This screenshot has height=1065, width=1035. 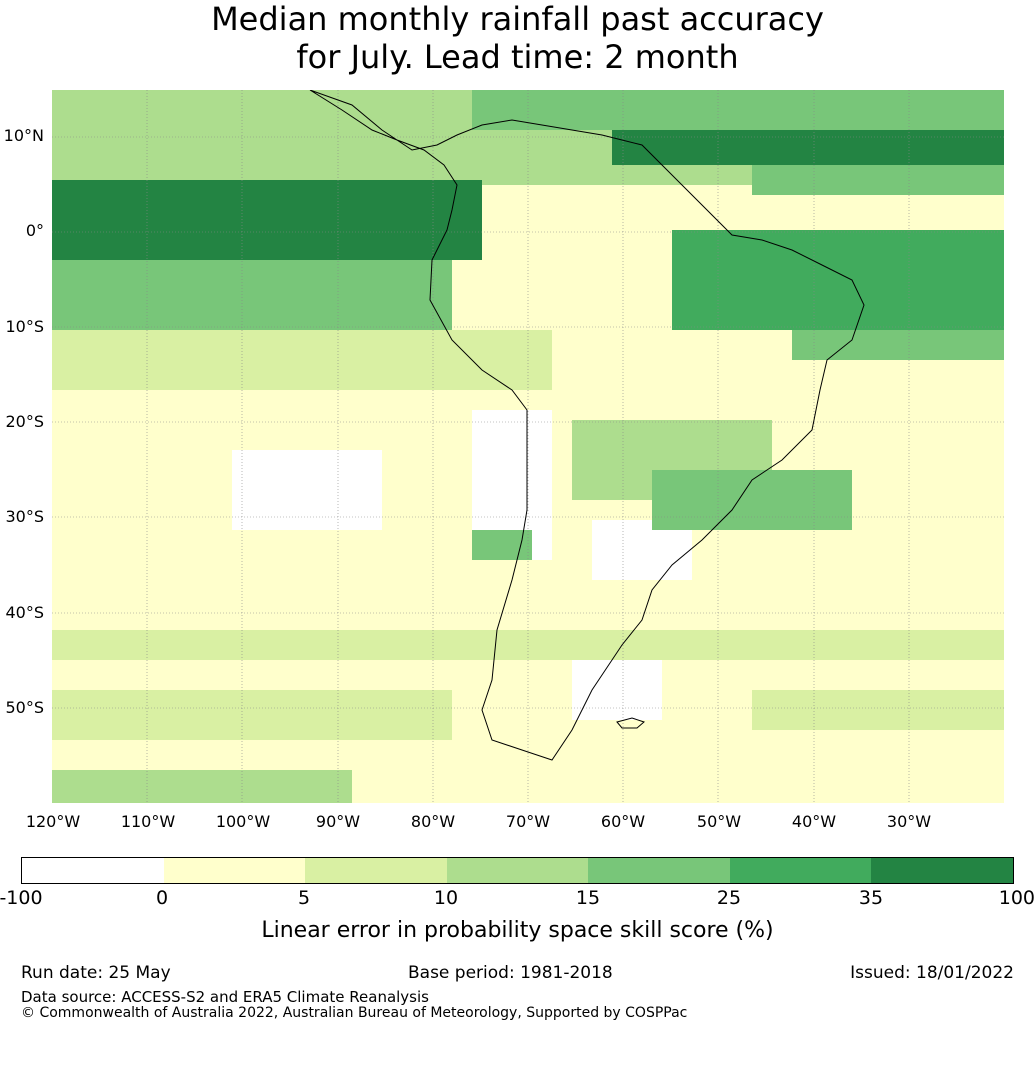 What do you see at coordinates (510, 973) in the screenshot?
I see `base-period: Base period: 1981-2018` at bounding box center [510, 973].